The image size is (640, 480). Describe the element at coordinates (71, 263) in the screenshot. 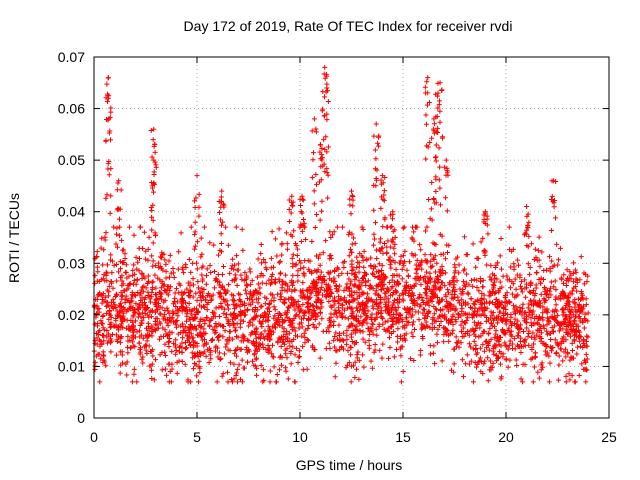

I see `y-tick-label: 0.03` at that location.